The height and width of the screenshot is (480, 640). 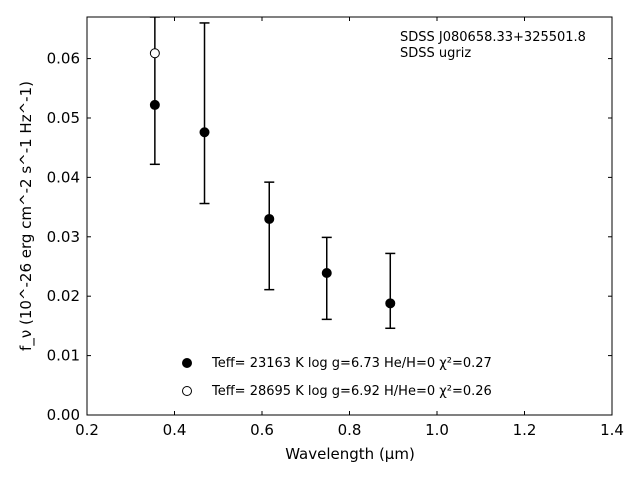 I want to click on legend-marker-filled, so click(x=187, y=363).